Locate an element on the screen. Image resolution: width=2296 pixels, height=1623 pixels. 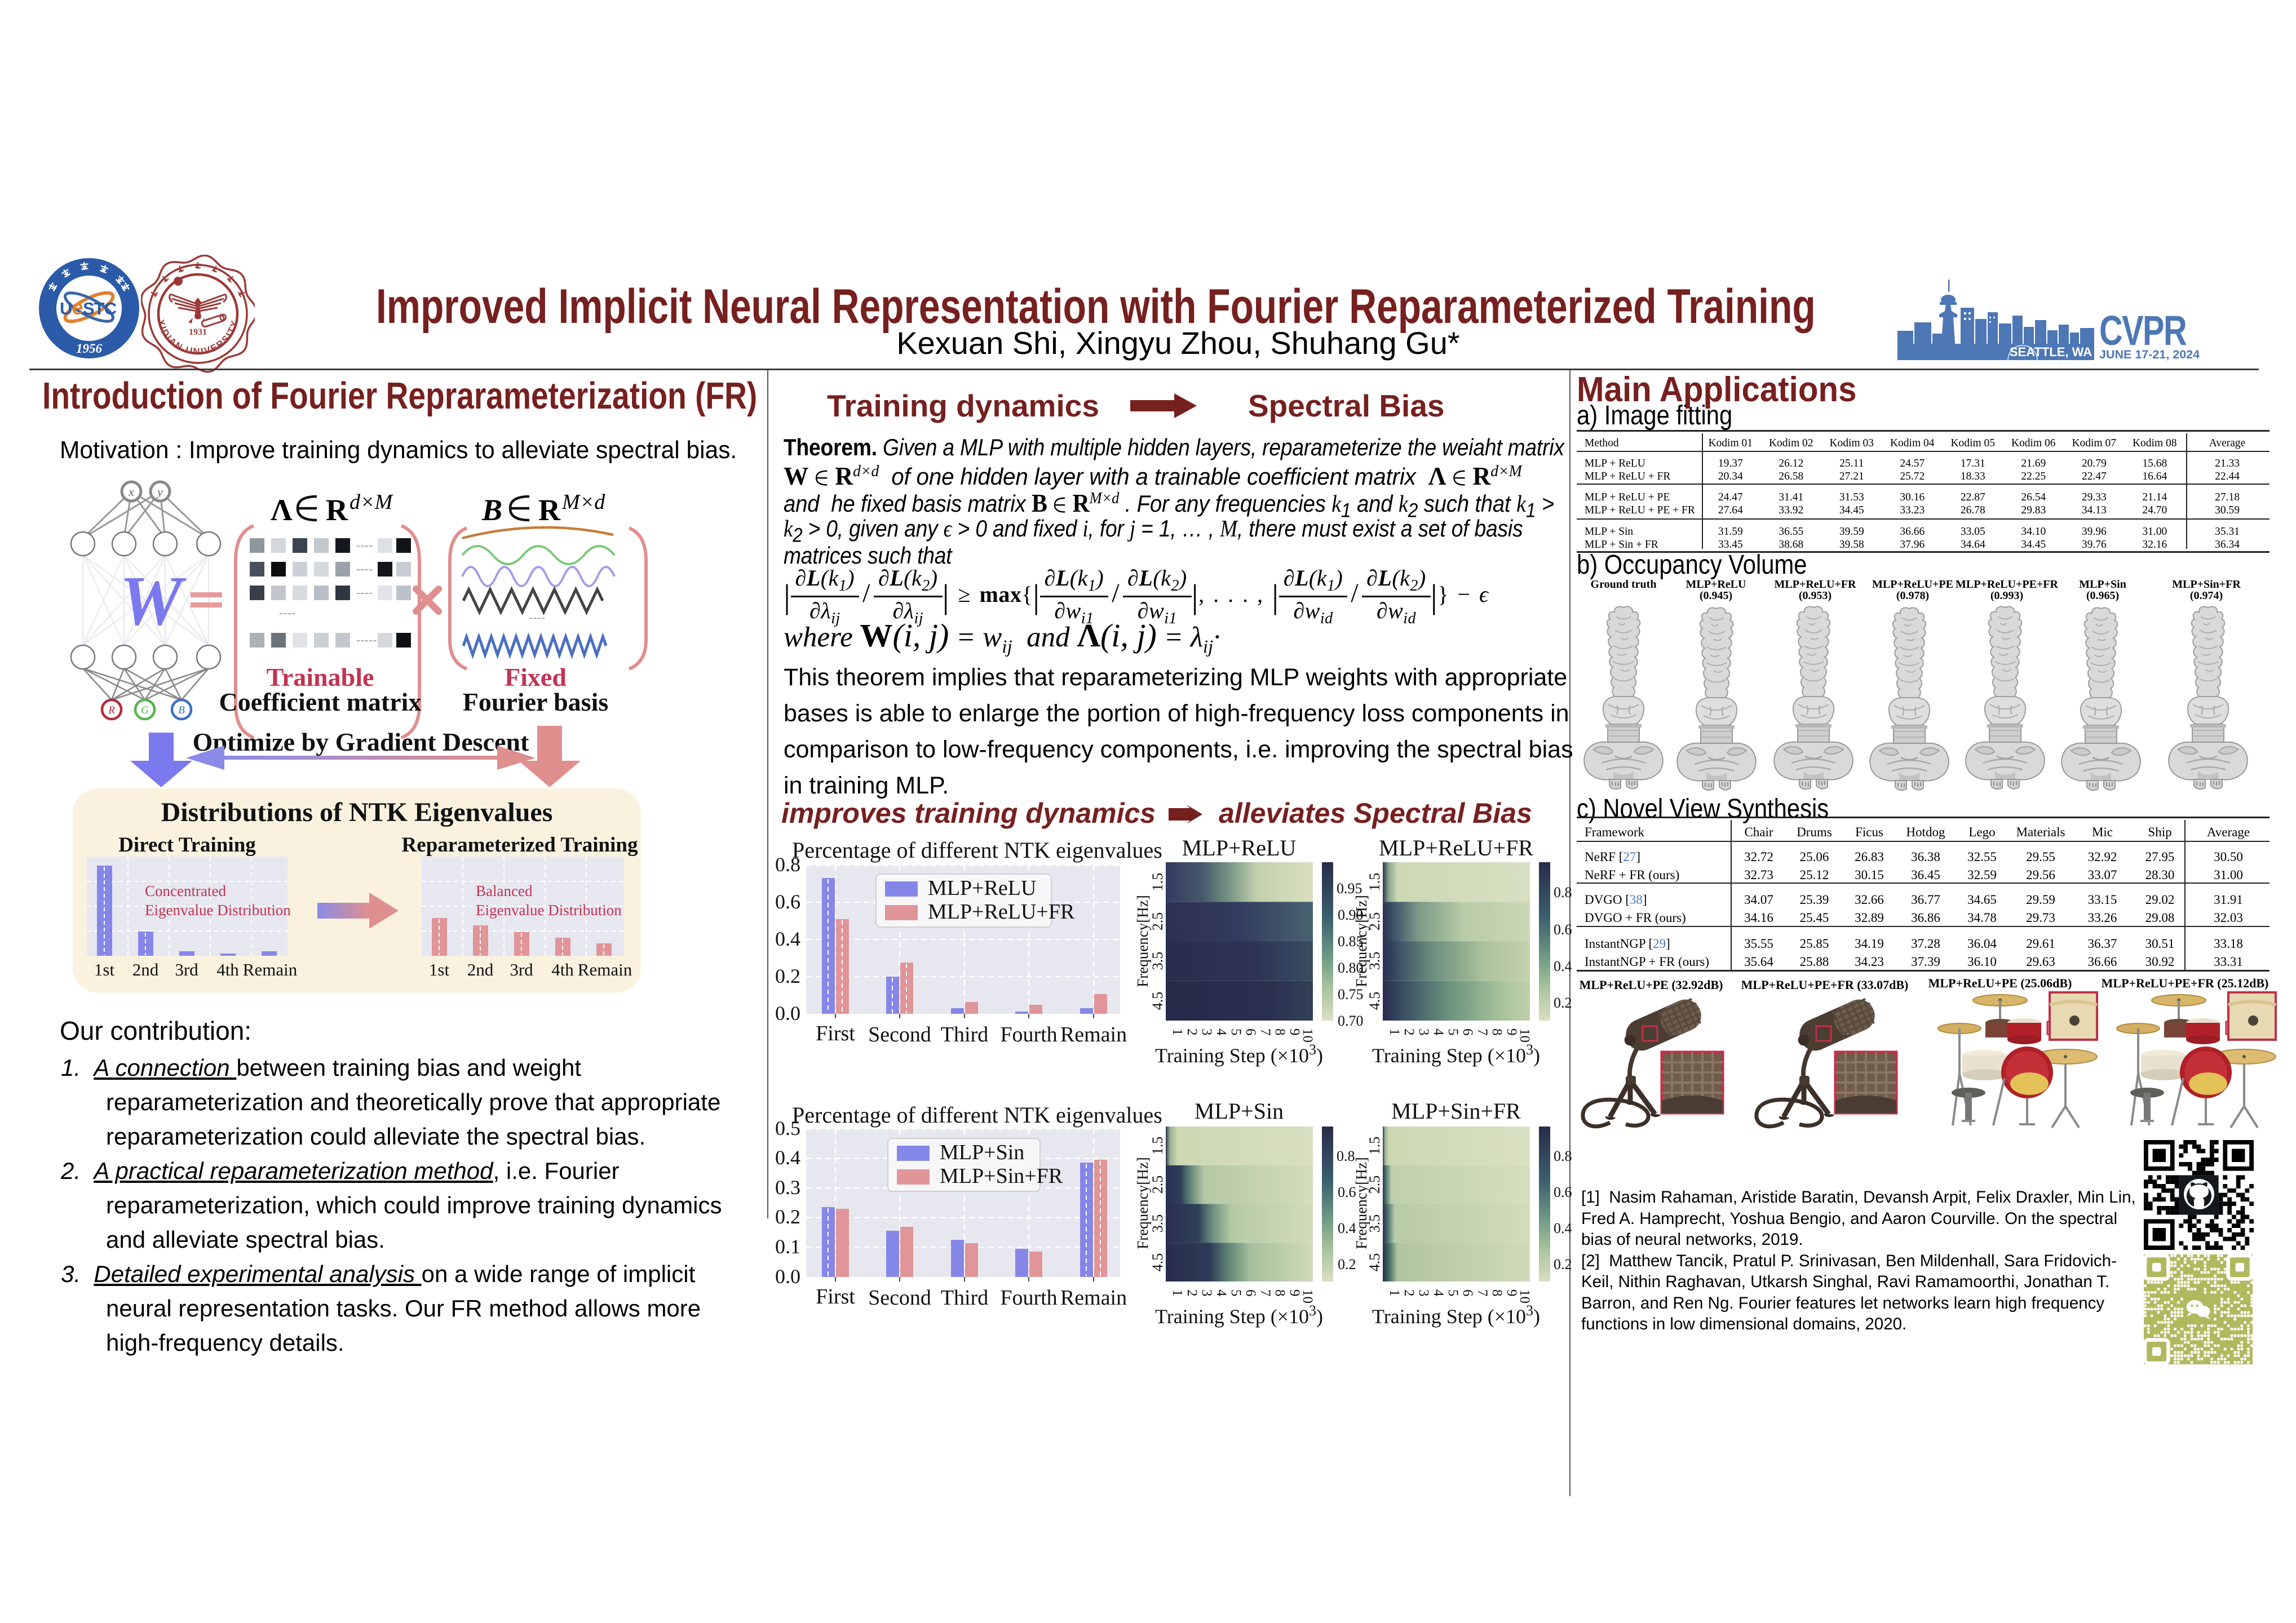
svg-text: 0.70 is located at coordinates (1351, 1021).